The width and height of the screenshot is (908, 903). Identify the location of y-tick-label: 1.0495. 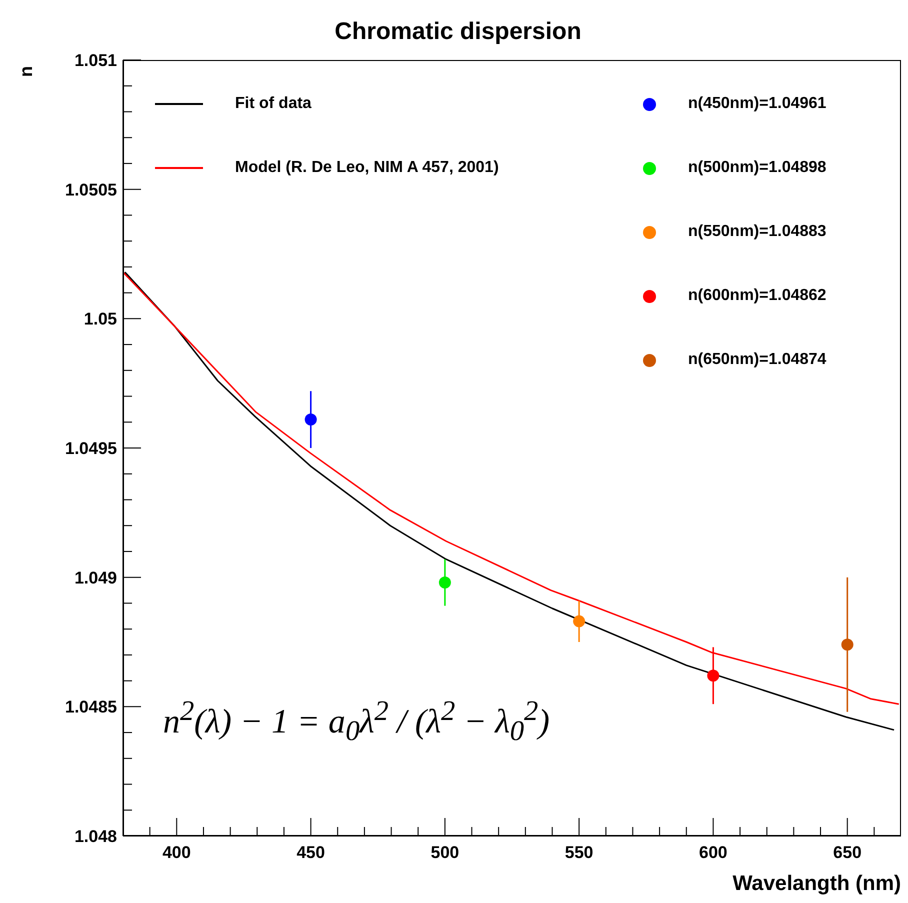
(91, 448).